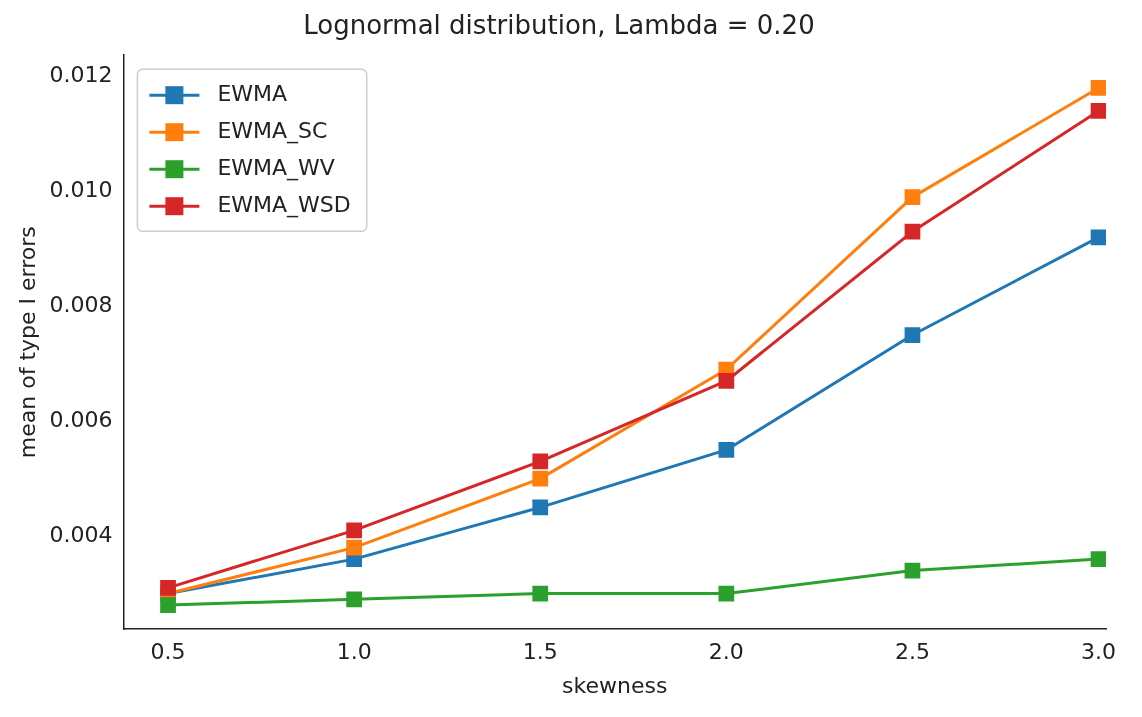  Describe the element at coordinates (252, 93) in the screenshot. I see `legend-label: EWMA` at that location.